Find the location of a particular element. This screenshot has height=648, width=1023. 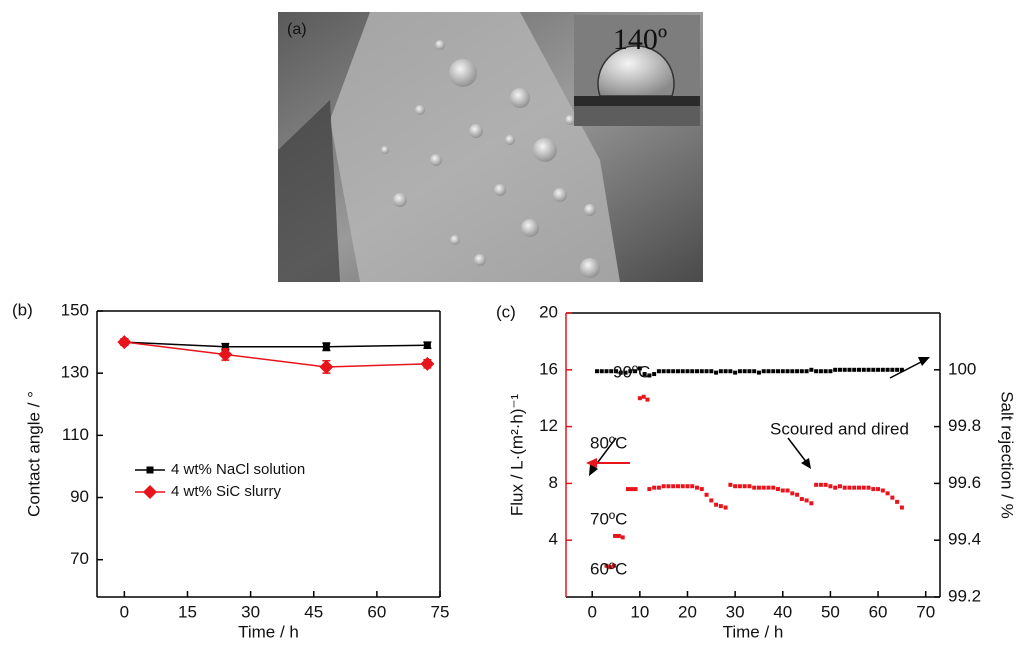

annotation: 70ºC is located at coordinates (608, 518).